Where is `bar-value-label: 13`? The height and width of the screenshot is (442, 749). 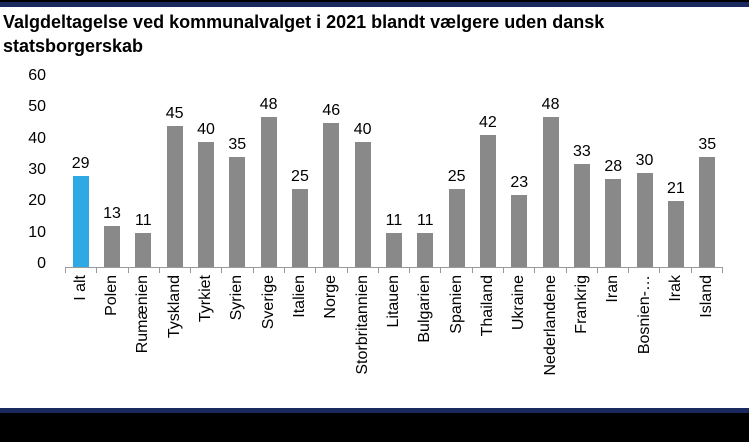 bar-value-label: 13 is located at coordinates (112, 214).